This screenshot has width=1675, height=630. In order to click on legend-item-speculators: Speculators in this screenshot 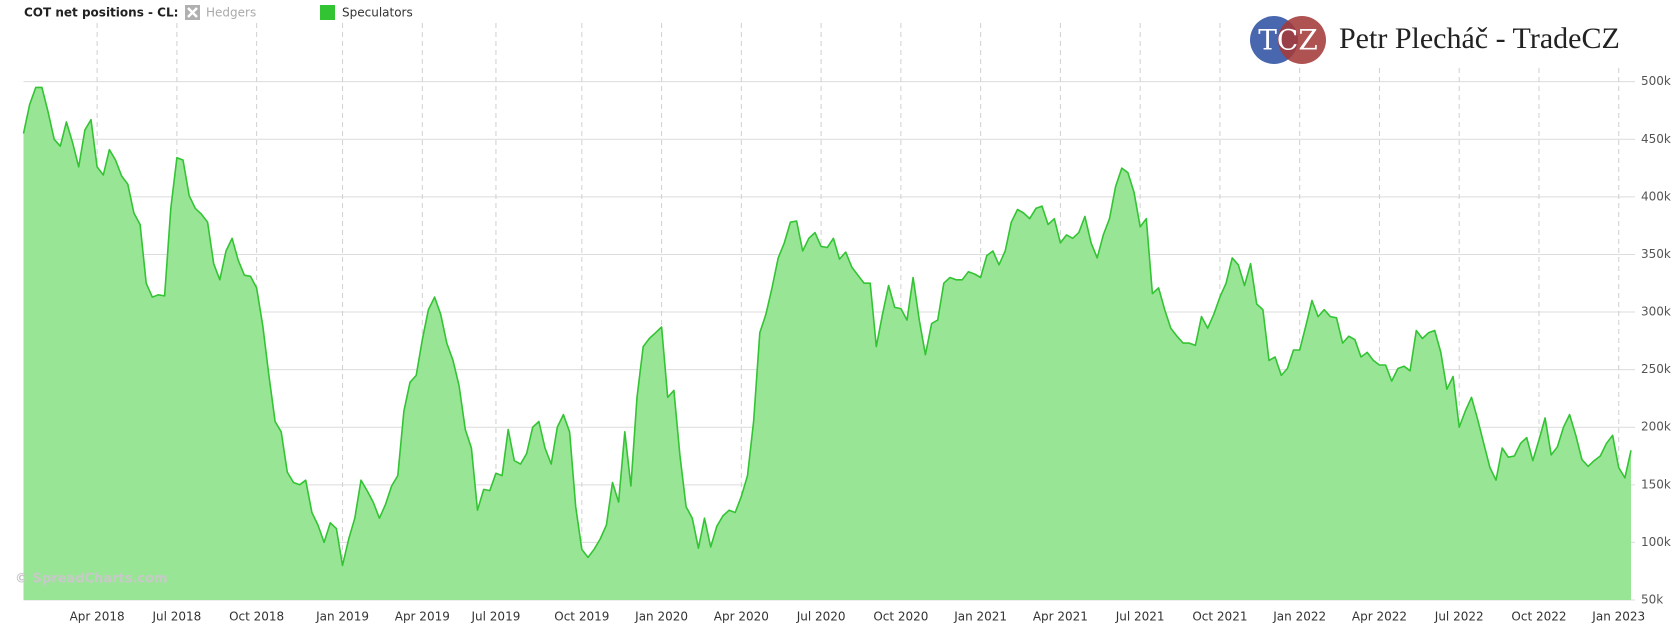, I will do `click(366, 12)`.